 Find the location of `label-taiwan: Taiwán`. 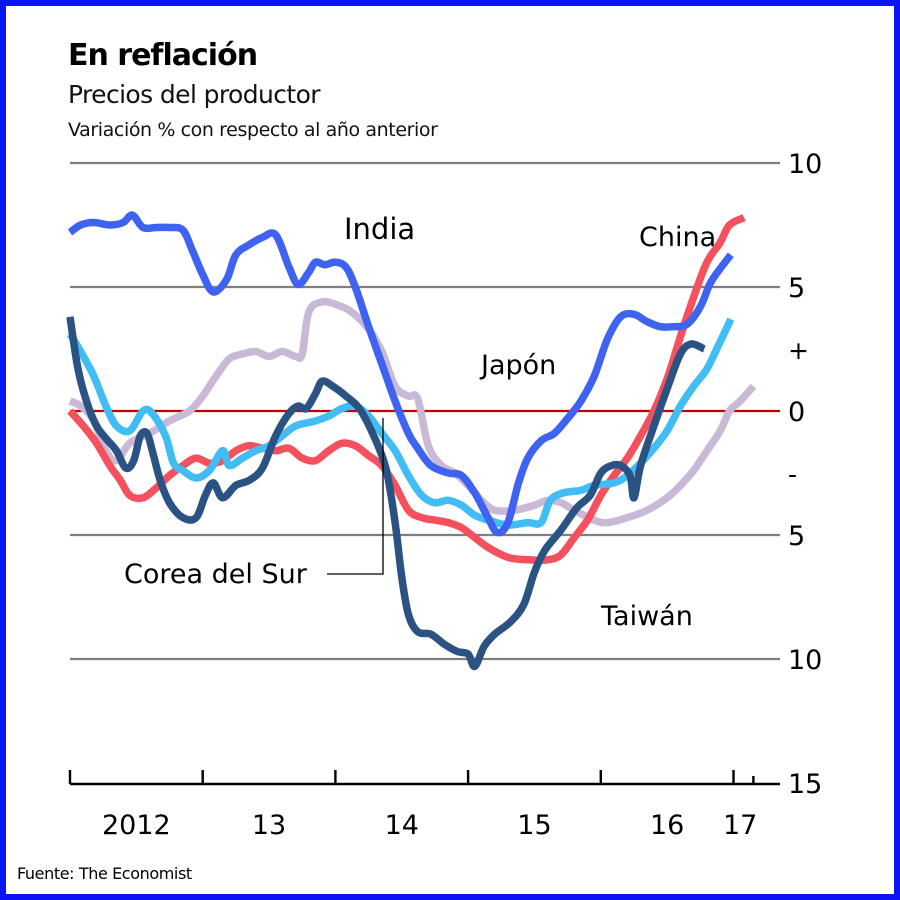

label-taiwan: Taiwán is located at coordinates (646, 616).